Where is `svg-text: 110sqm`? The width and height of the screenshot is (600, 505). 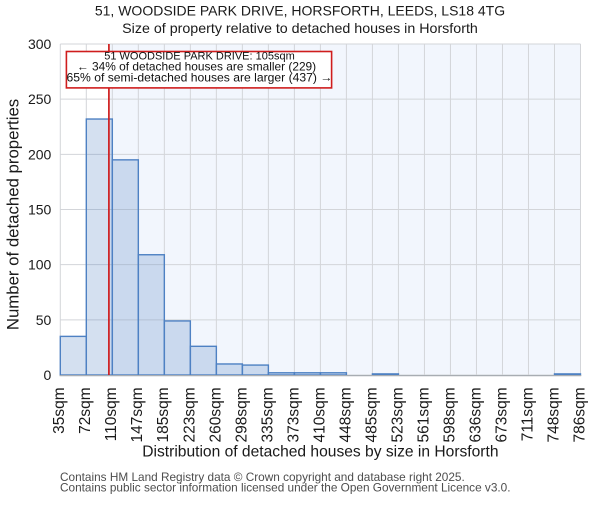 svg-text: 110sqm is located at coordinates (111, 414).